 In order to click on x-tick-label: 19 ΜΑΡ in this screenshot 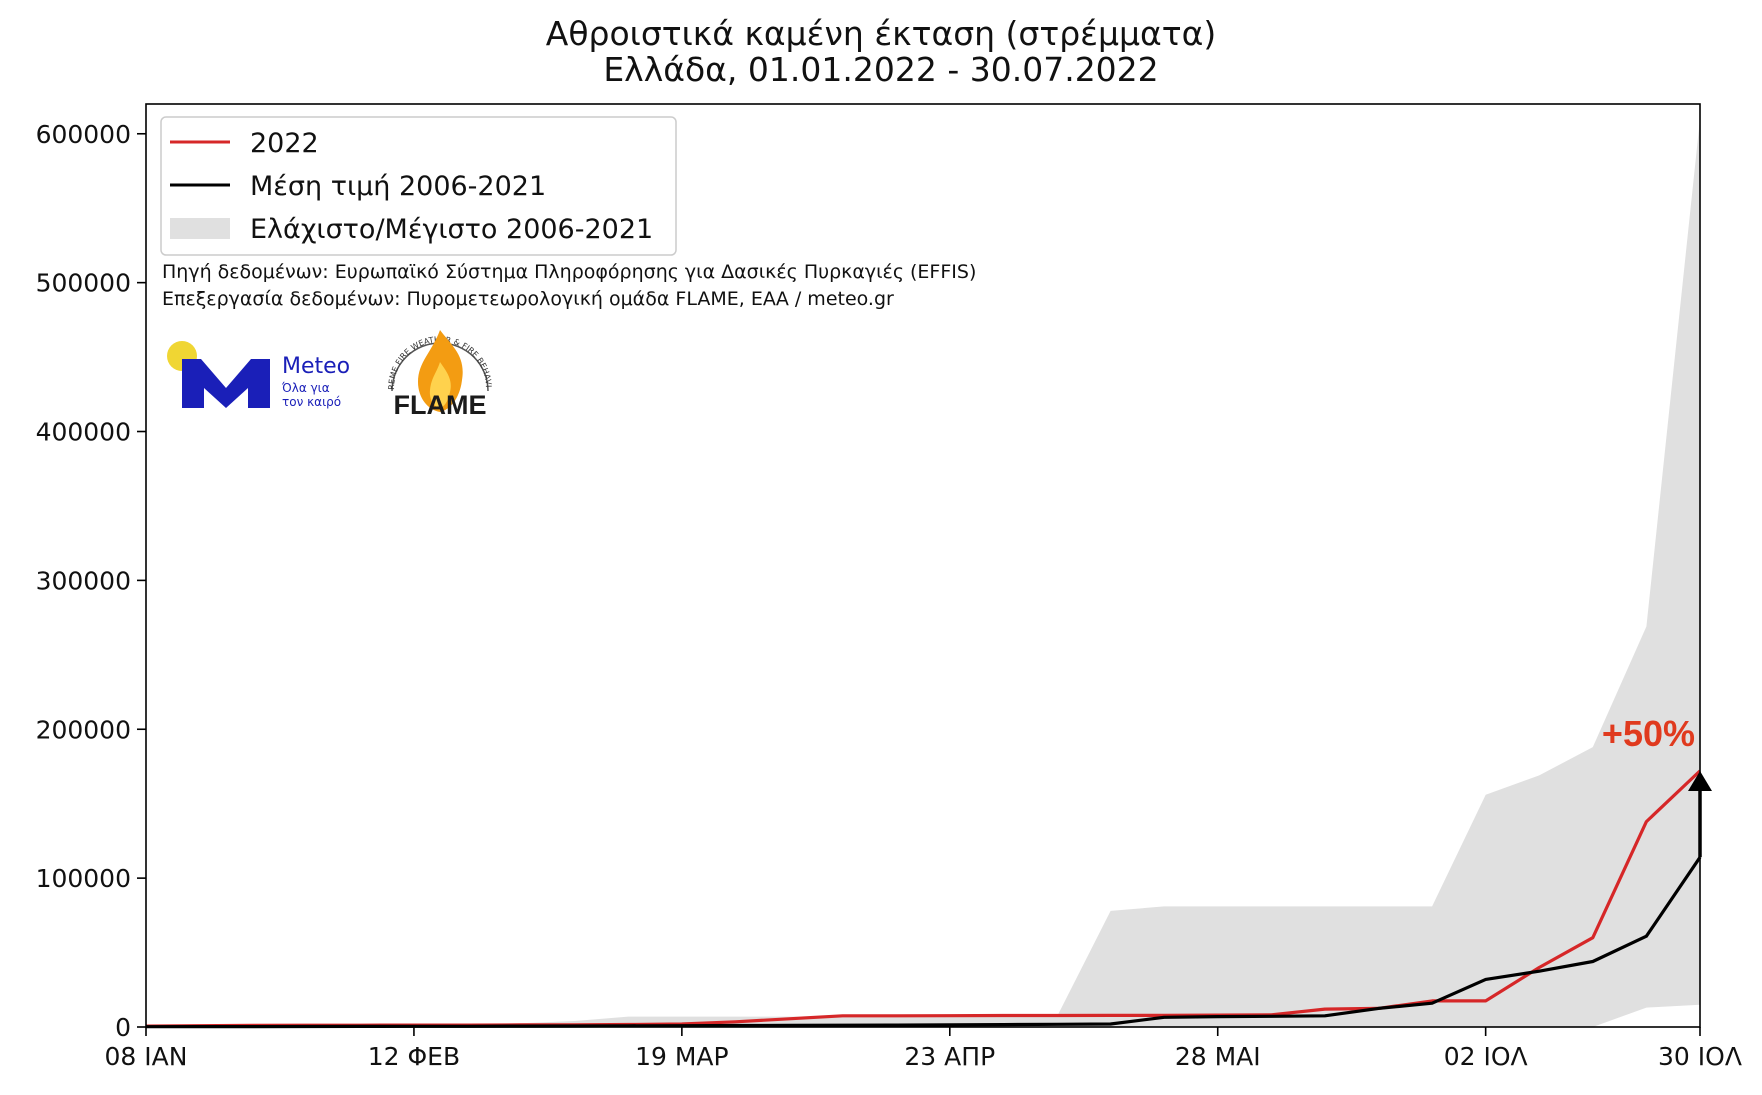, I will do `click(682, 1056)`.